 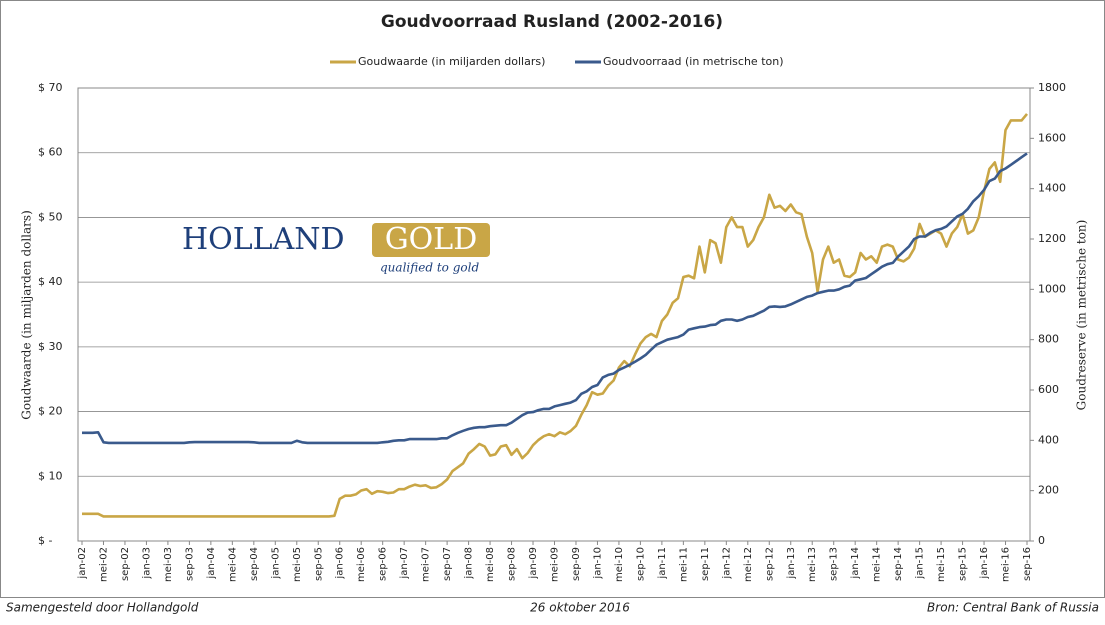 I want to click on x-tick-label: jan-03, so click(x=146, y=563).